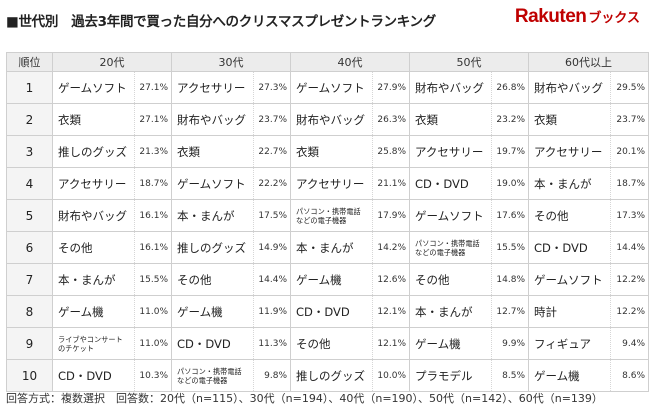  What do you see at coordinates (450, 343) in the screenshot?
I see `item-cell: ゲーム機` at bounding box center [450, 343].